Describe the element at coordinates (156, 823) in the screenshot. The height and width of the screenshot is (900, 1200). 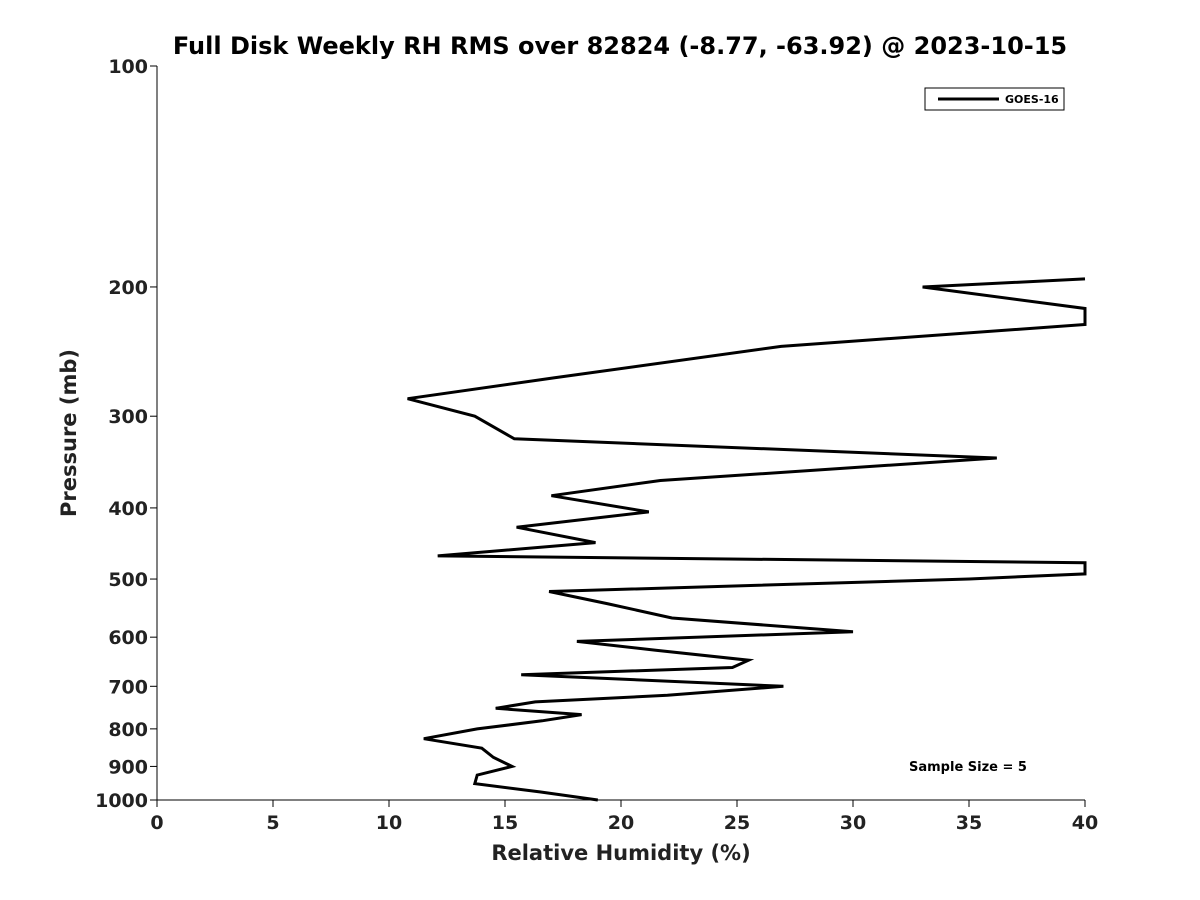
I see `x-tick-label: 0` at that location.